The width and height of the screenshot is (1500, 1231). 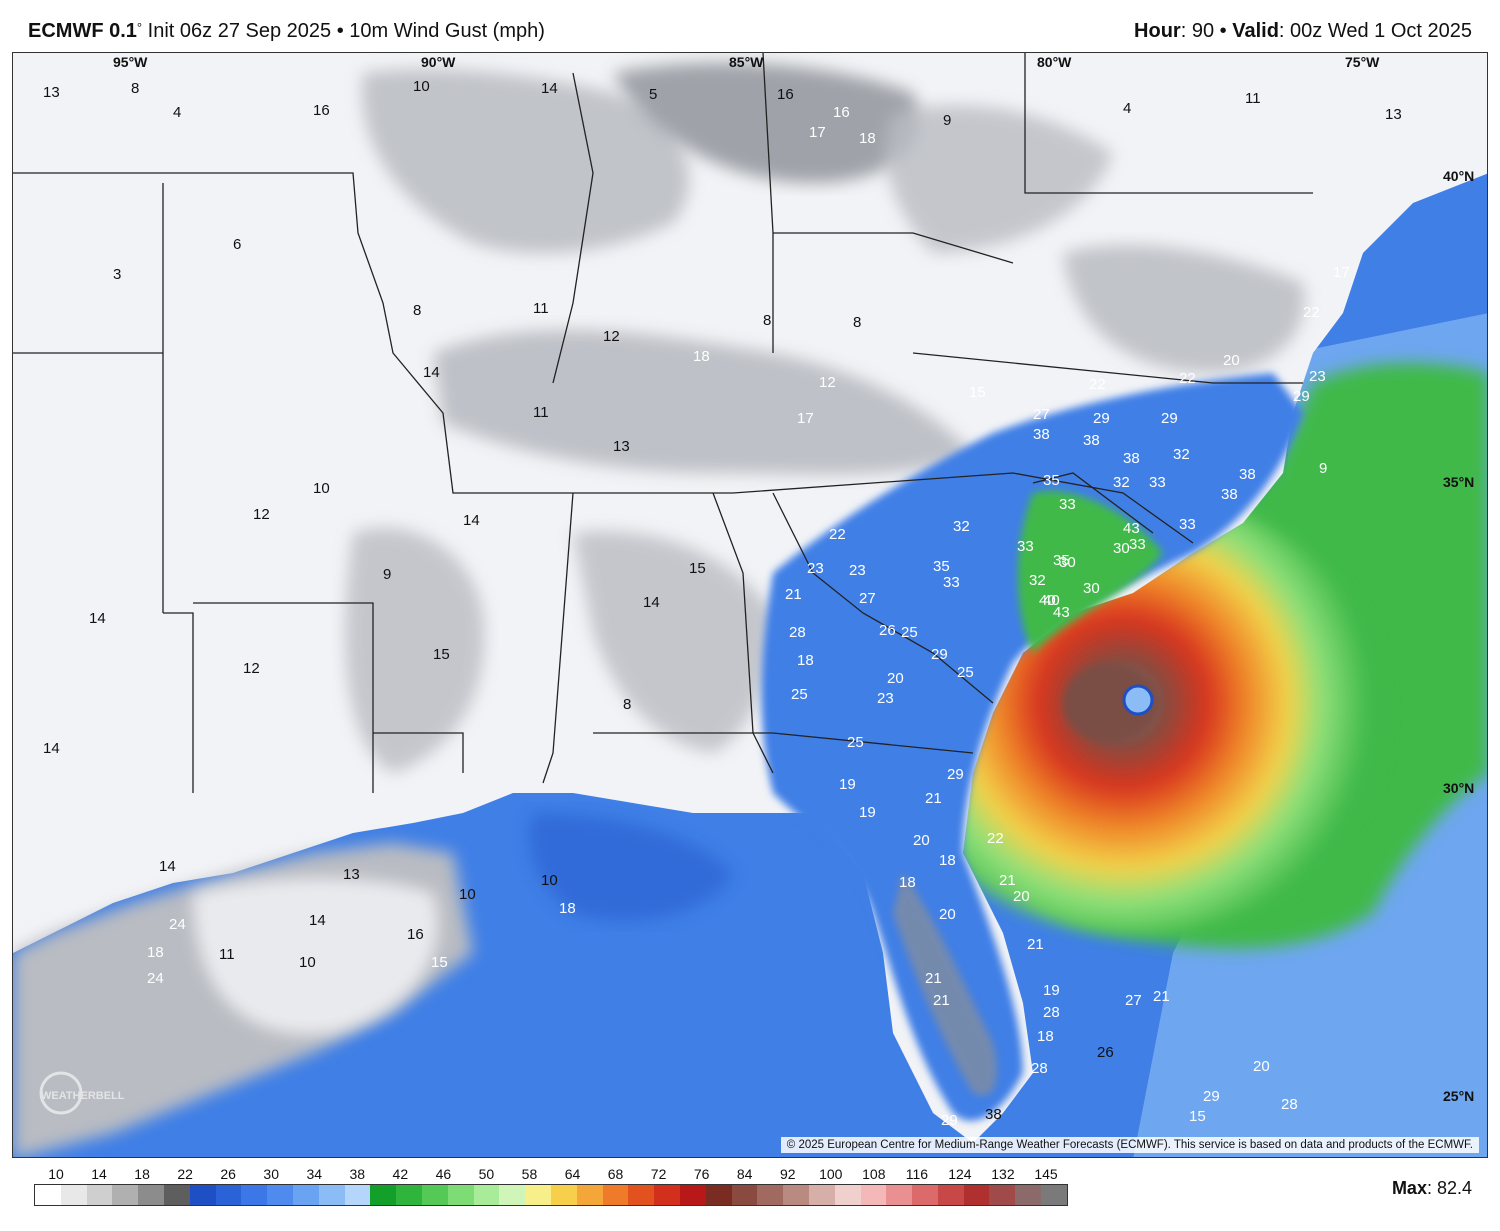 I want to click on max-label: Max, so click(x=1409, y=1188).